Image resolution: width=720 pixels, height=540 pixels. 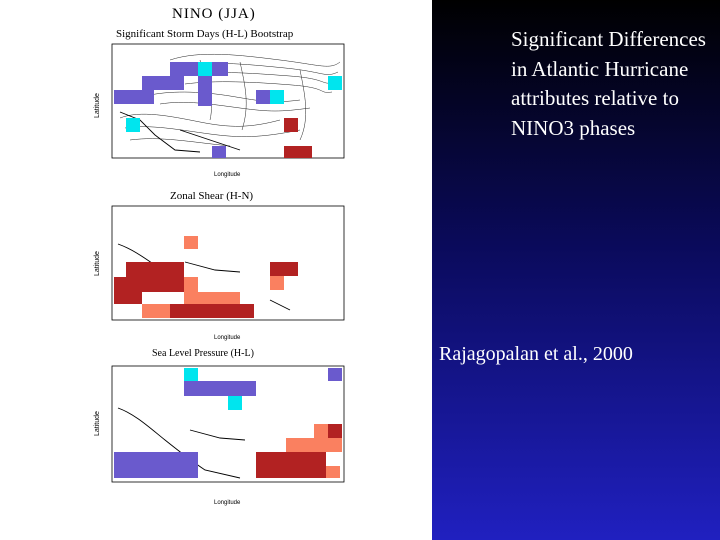 What do you see at coordinates (206, 277) in the screenshot?
I see `panel-2-cells` at bounding box center [206, 277].